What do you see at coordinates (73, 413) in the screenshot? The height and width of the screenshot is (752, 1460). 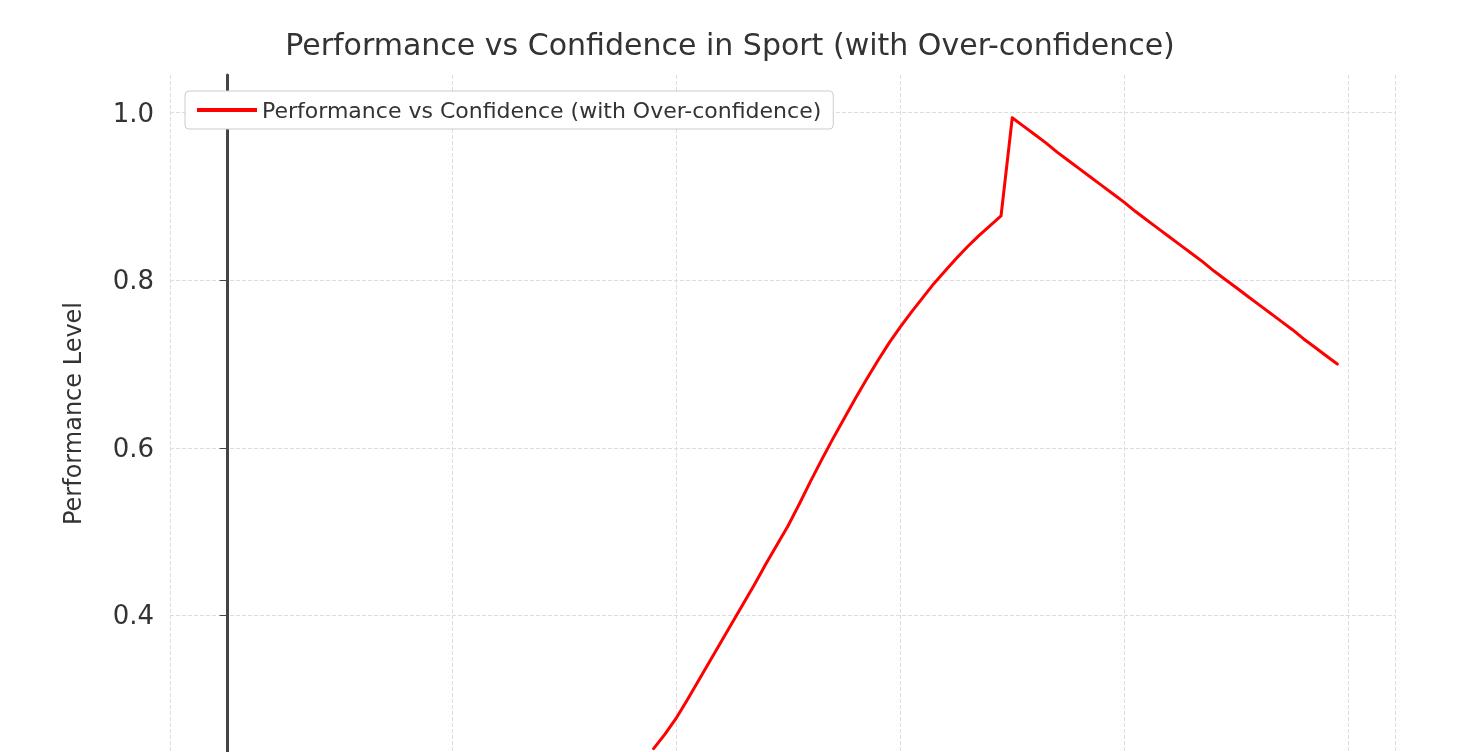 I see `y-axis-title: Performance Level` at bounding box center [73, 413].